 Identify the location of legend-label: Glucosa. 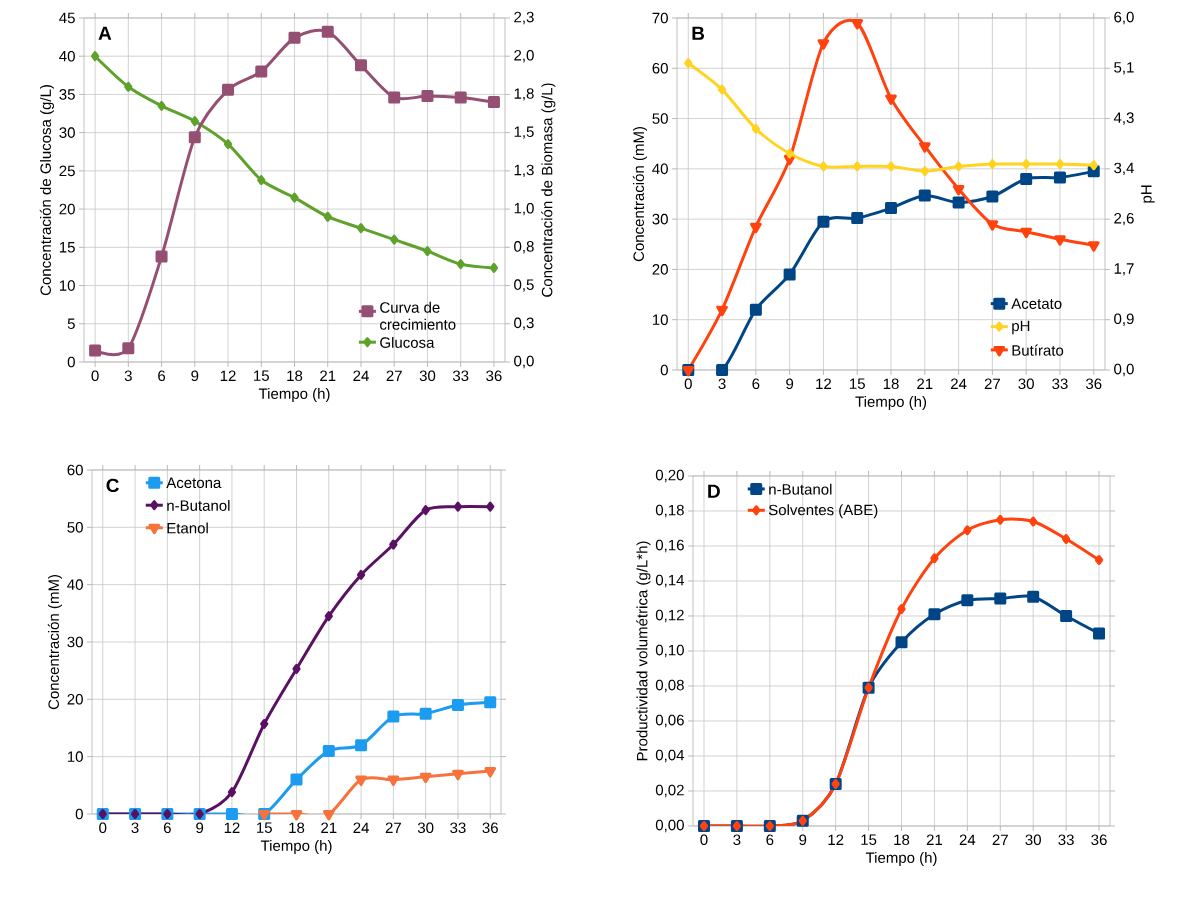
(407, 342).